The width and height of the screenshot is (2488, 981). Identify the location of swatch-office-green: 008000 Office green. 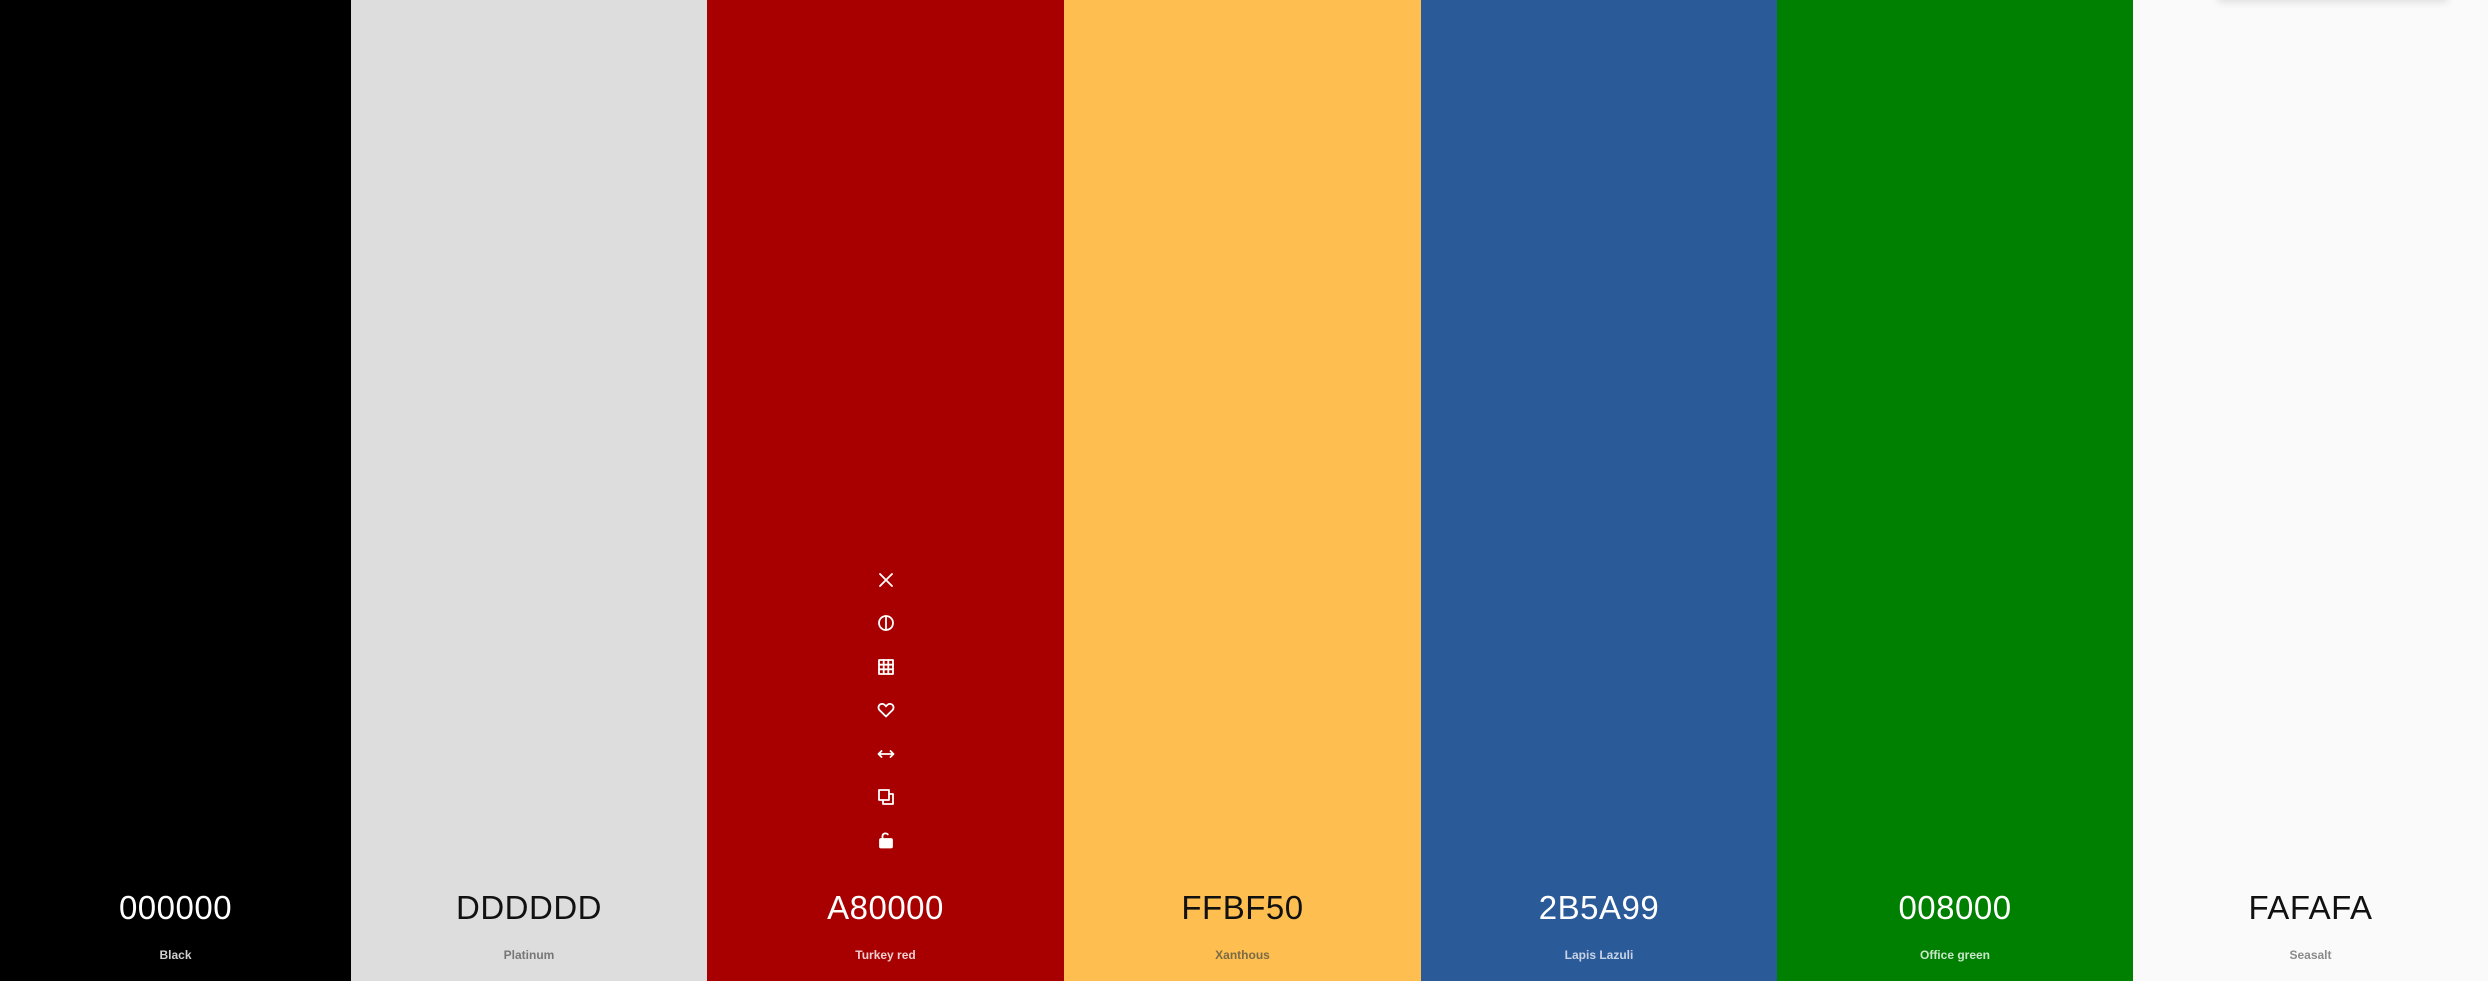
(1955, 490).